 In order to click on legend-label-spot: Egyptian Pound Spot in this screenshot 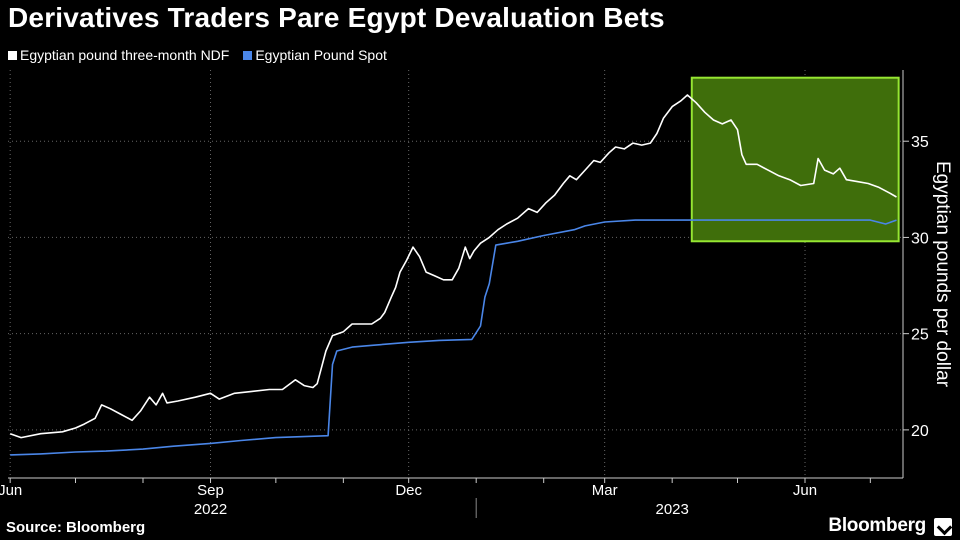, I will do `click(321, 55)`.